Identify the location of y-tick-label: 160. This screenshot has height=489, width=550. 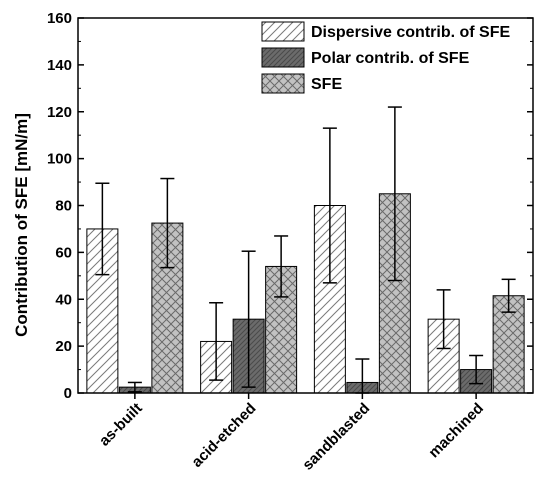
(59, 18).